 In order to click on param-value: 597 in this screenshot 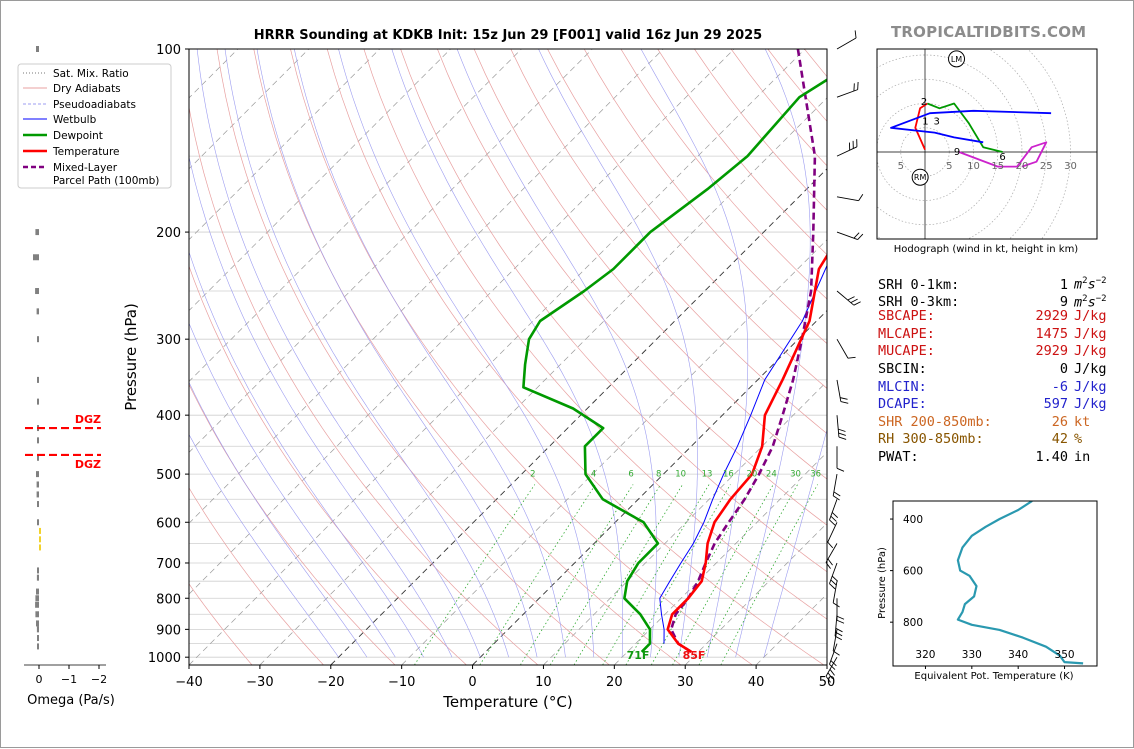, I will do `click(1032, 405)`.